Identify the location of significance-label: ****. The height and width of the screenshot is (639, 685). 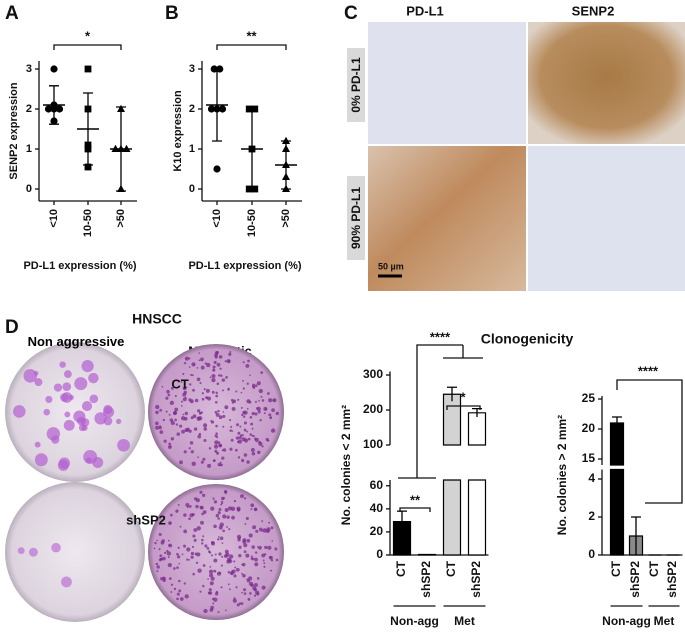
(648, 370).